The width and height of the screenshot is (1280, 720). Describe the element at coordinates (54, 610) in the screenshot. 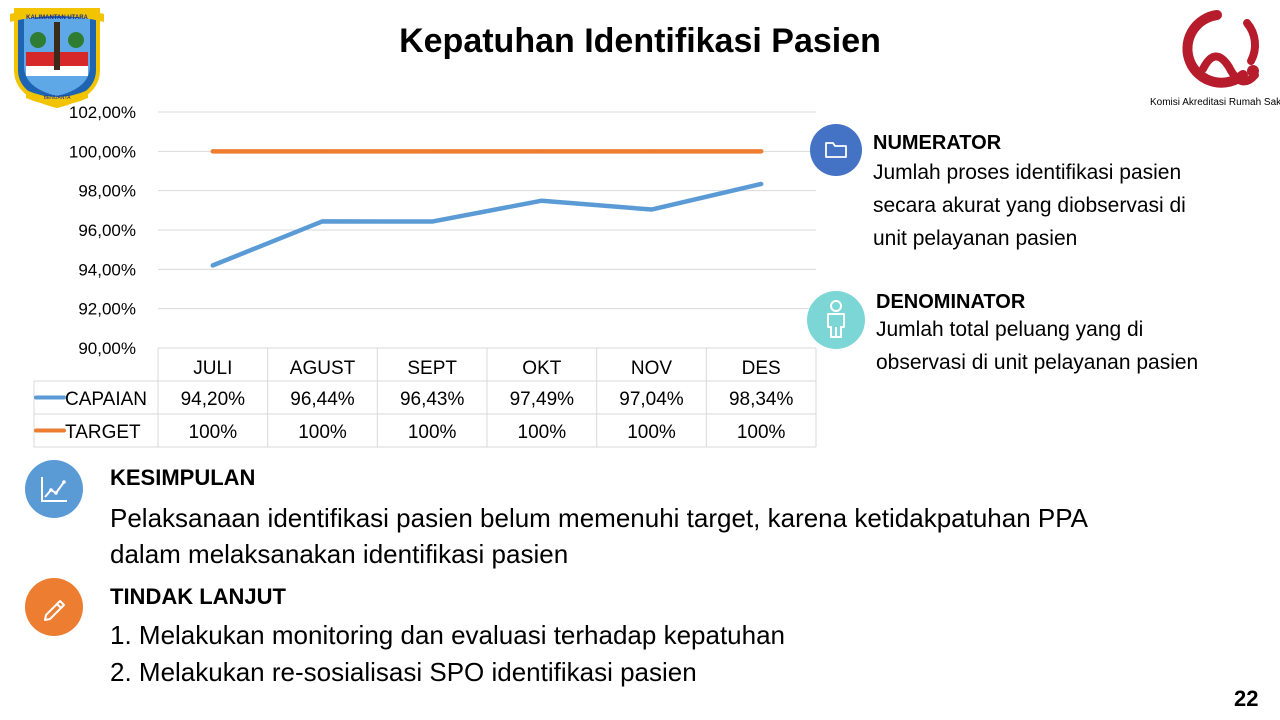

I see `pencil-icon` at that location.